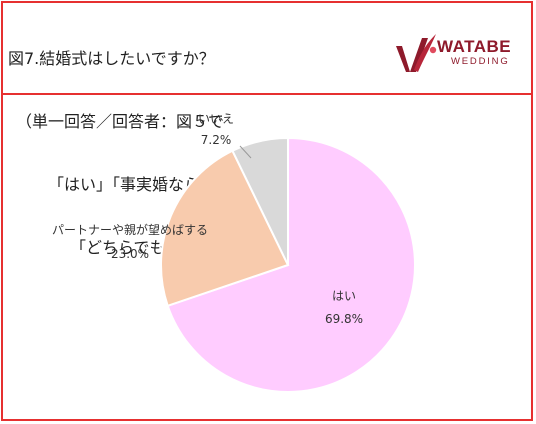  What do you see at coordinates (416, 53) in the screenshot?
I see `watabe-logo-mark-icon` at bounding box center [416, 53].